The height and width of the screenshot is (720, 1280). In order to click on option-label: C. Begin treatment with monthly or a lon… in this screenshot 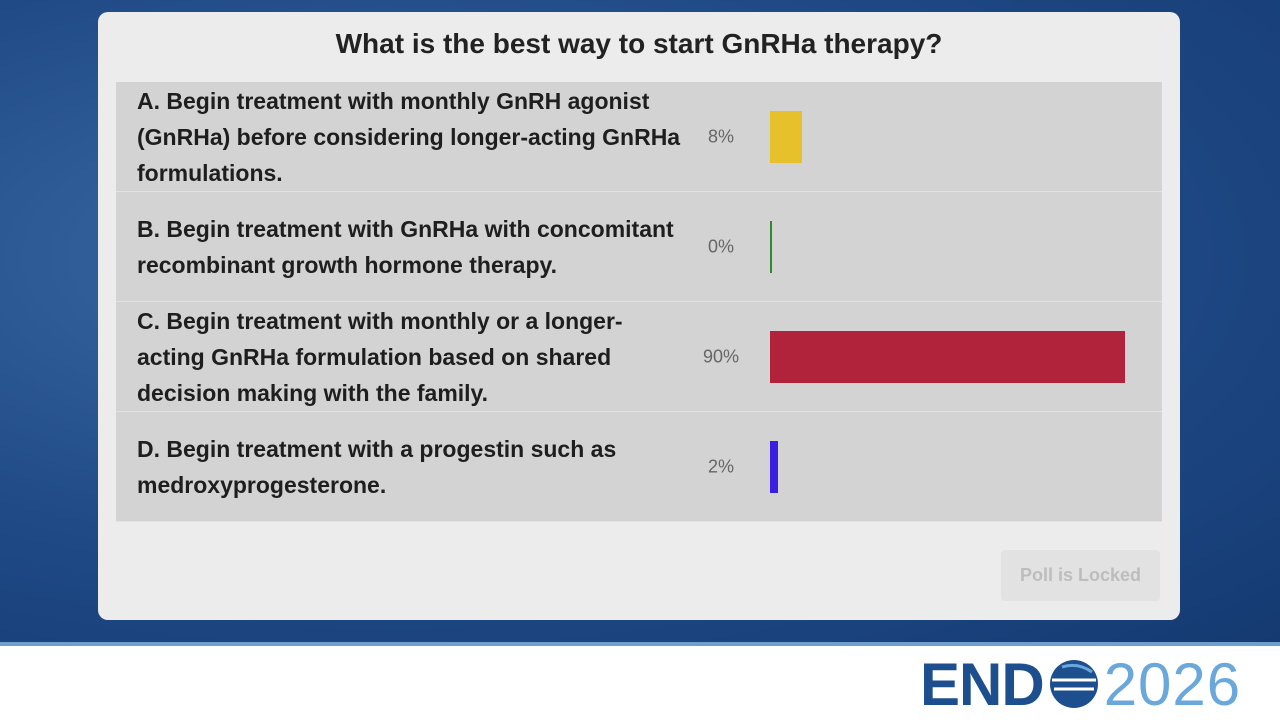, I will do `click(380, 356)`.